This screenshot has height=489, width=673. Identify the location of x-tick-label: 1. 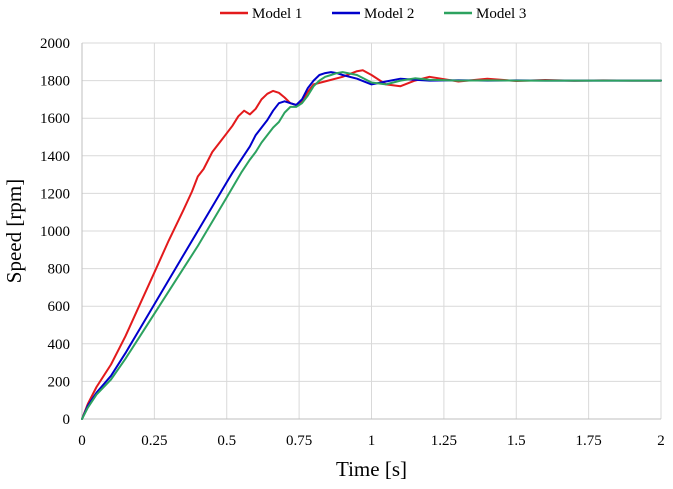
(372, 441).